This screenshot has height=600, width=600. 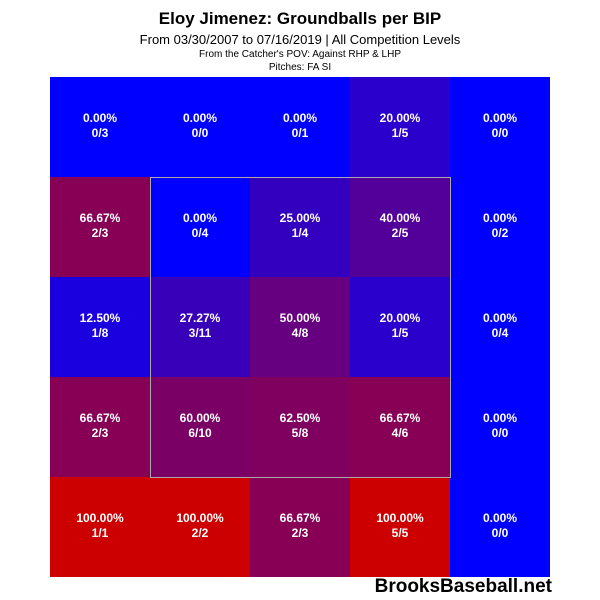 I want to click on cell-count-label-r4c0: 1/1, so click(x=100, y=533).